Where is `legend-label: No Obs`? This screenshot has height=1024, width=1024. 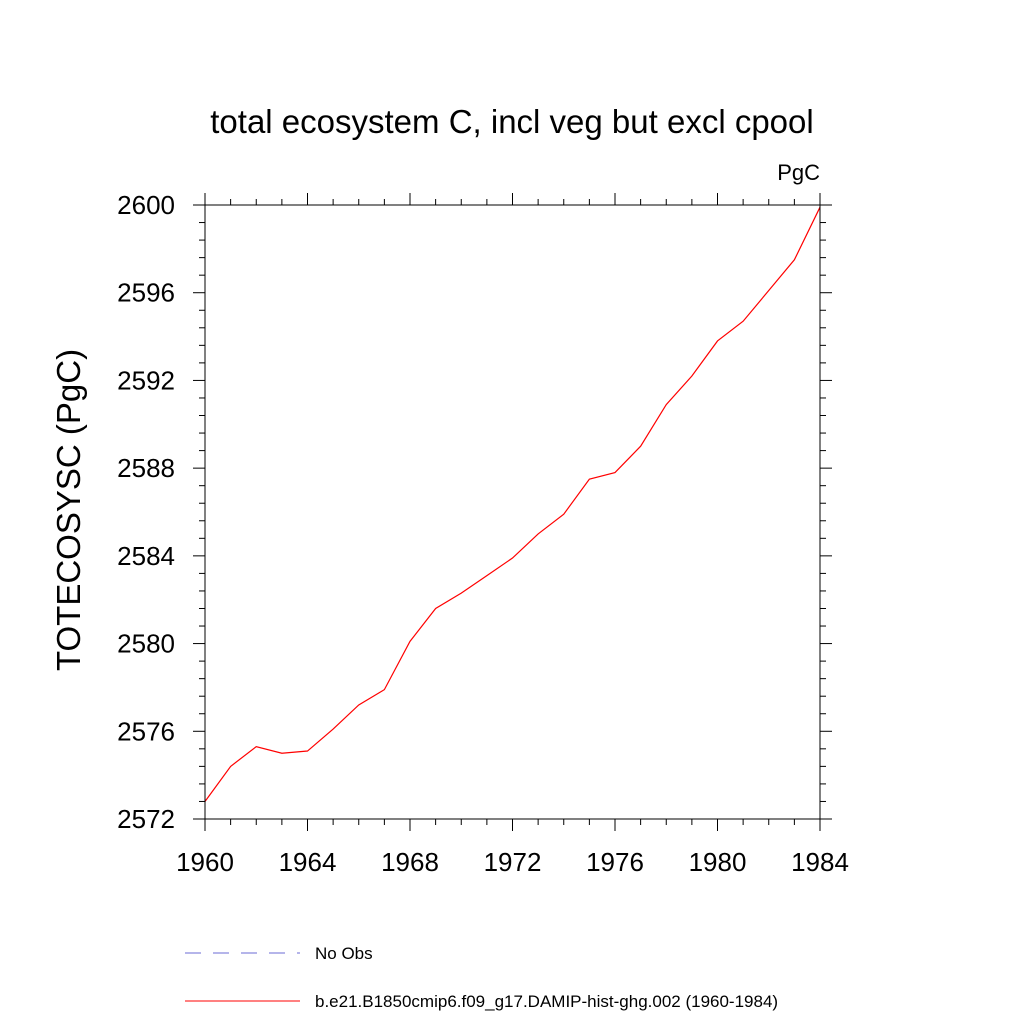 legend-label: No Obs is located at coordinates (344, 953).